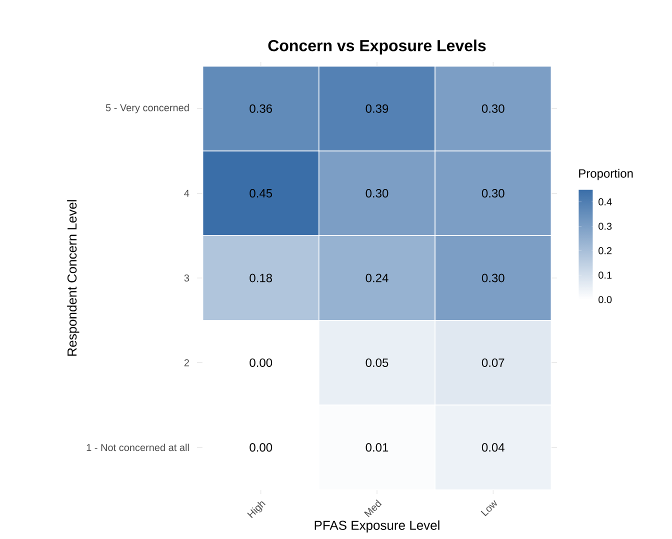  I want to click on color-bar-label: 0.0, so click(605, 300).